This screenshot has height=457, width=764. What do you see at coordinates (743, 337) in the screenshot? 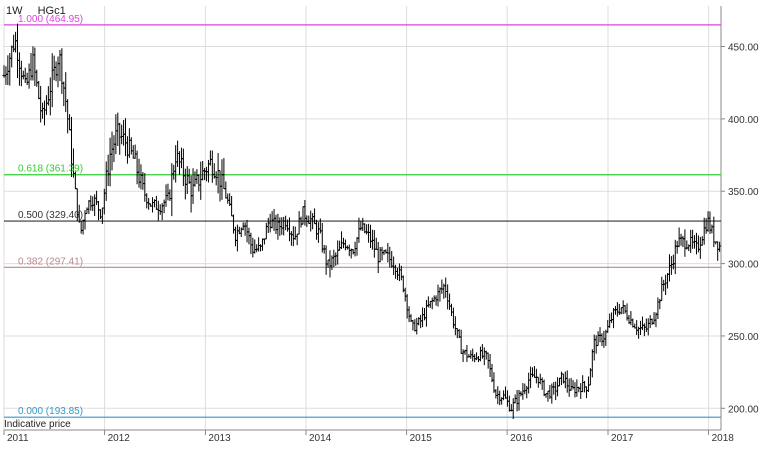
I see `y-tick-label: 250.00` at bounding box center [743, 337].